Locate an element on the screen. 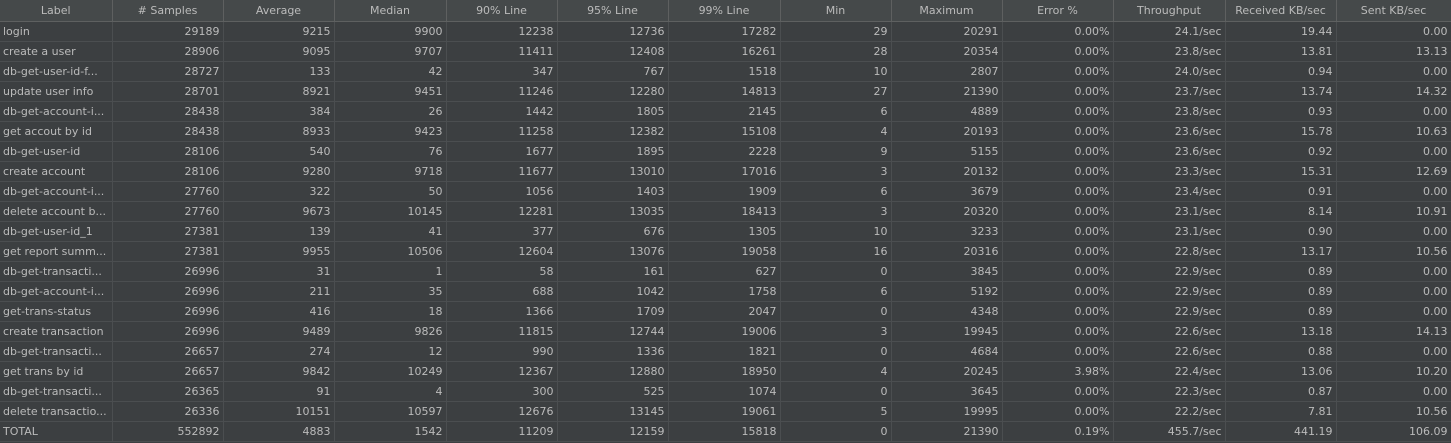 Image resolution: width=1451 pixels, height=443 pixels. cell-samples: 27381 is located at coordinates (168, 231).